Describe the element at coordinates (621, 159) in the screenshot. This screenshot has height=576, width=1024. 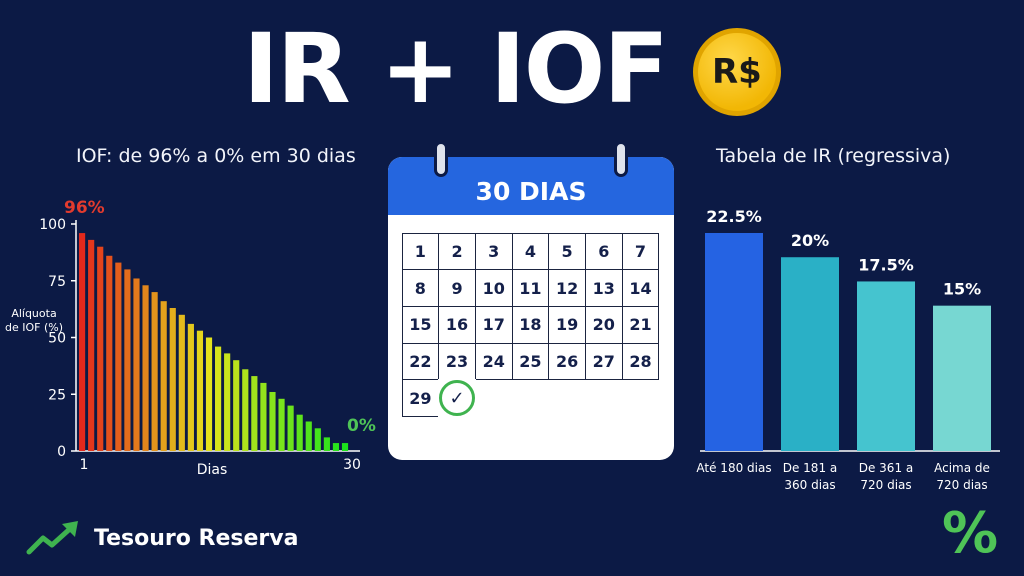
I see `calendar-ring-right` at that location.